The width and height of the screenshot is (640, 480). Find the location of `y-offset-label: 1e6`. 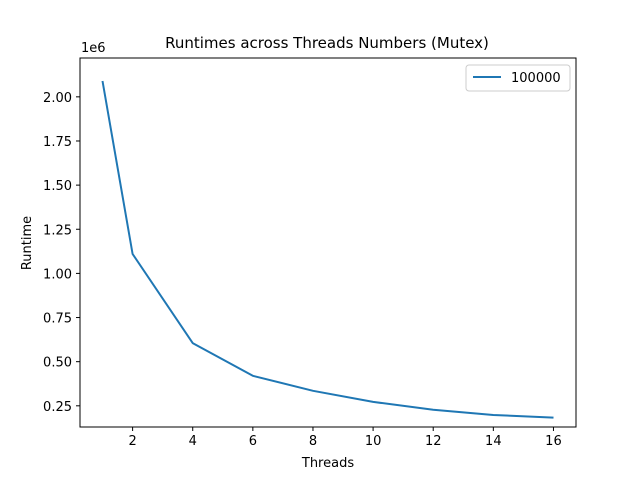

y-offset-label: 1e6 is located at coordinates (93, 48).